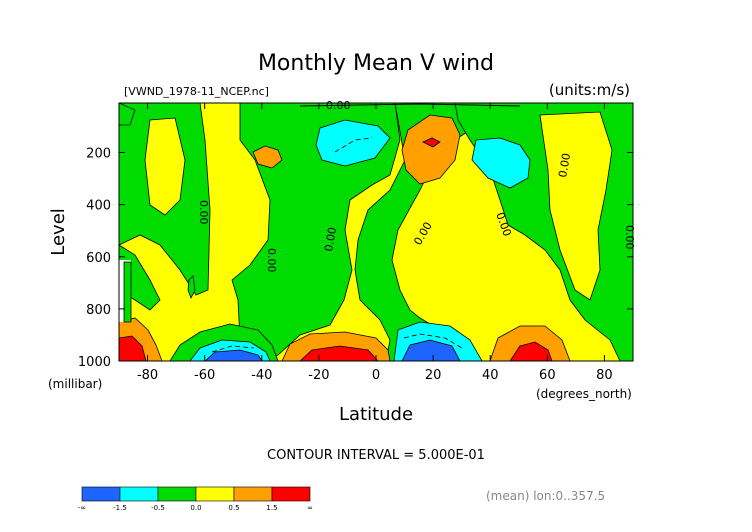  I want to click on legend-label: -0.5, so click(158, 508).